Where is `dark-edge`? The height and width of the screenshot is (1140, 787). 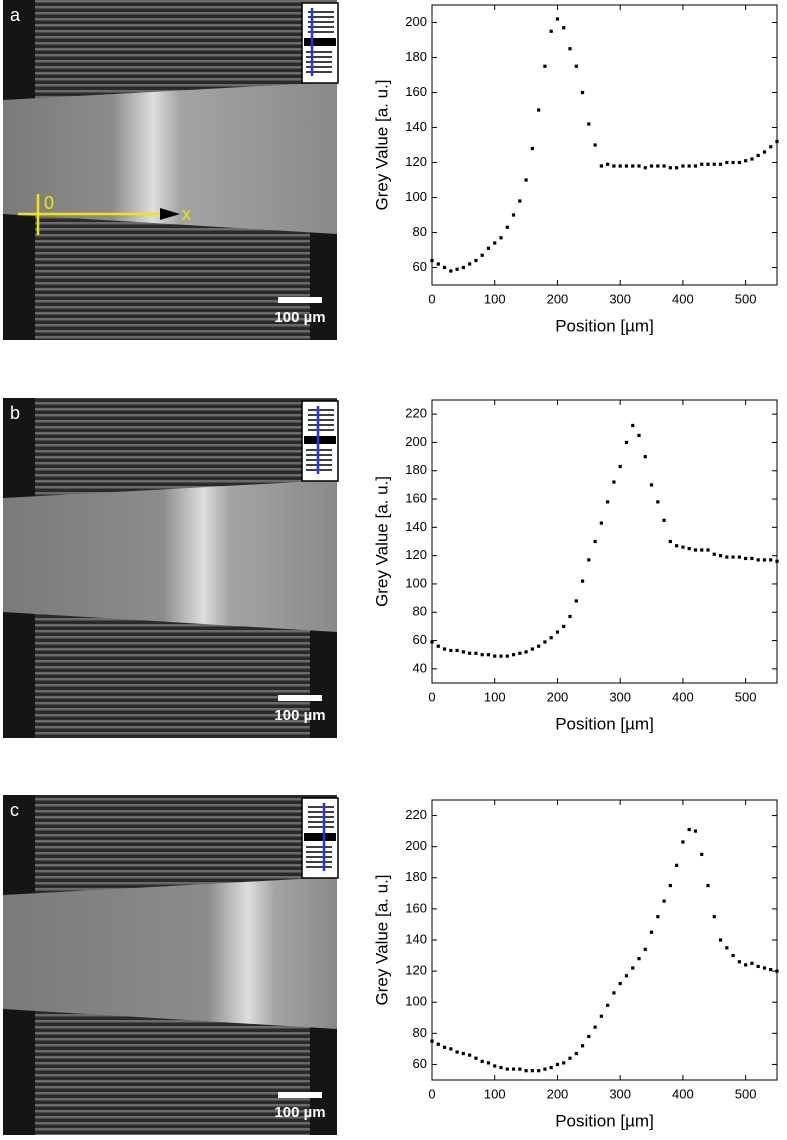
dark-edge is located at coordinates (323, 683).